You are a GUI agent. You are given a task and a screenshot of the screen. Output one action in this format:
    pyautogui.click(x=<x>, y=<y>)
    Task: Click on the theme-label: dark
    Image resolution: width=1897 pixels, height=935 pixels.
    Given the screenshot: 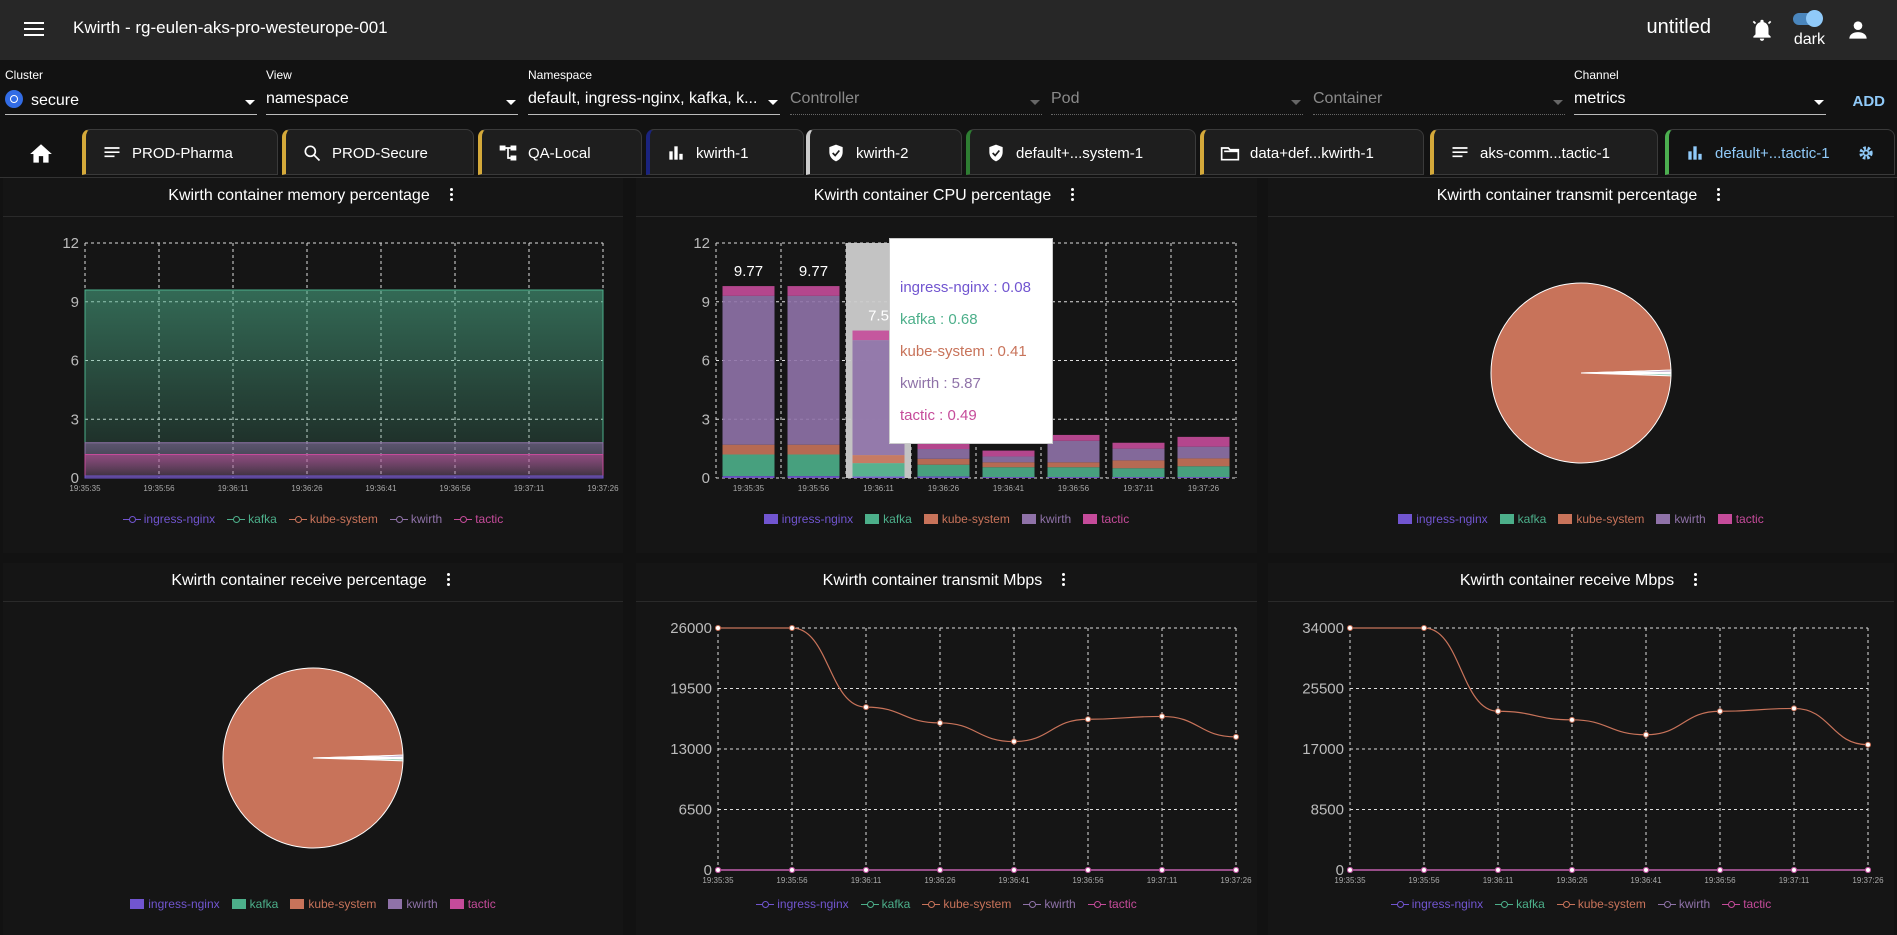 What is the action you would take?
    pyautogui.click(x=1809, y=39)
    